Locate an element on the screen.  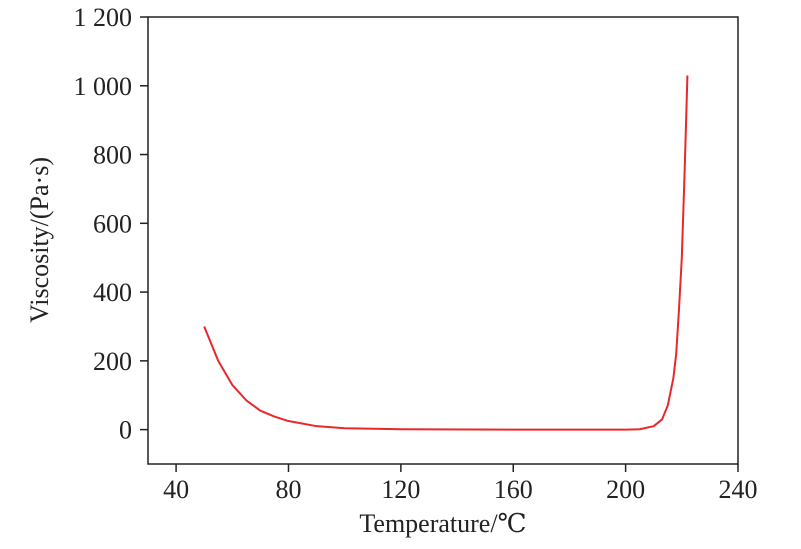
y-tick-label: 600 is located at coordinates (112, 223).